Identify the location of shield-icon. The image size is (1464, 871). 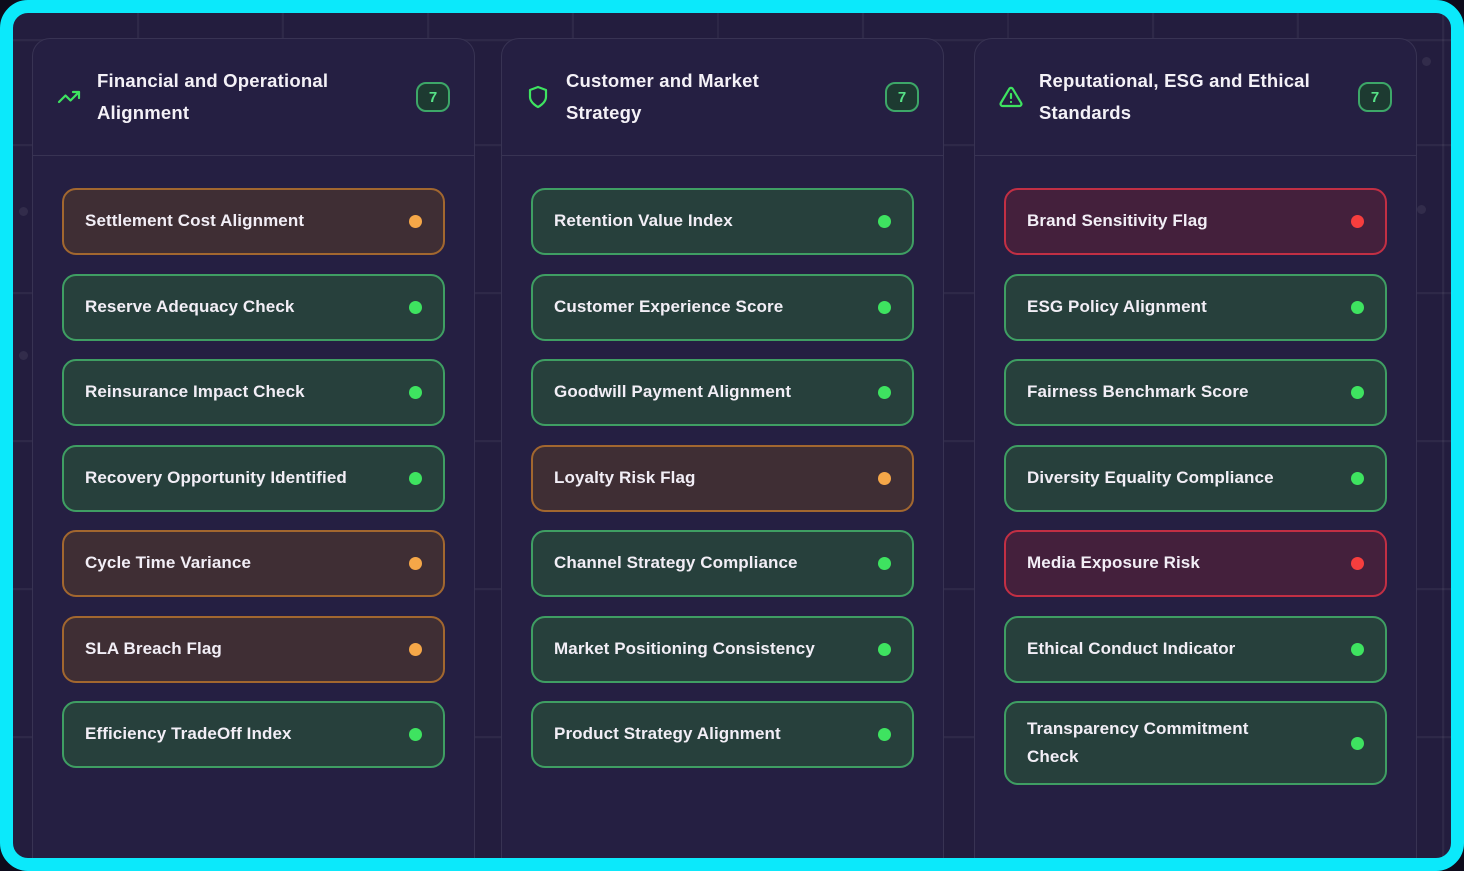
(538, 97).